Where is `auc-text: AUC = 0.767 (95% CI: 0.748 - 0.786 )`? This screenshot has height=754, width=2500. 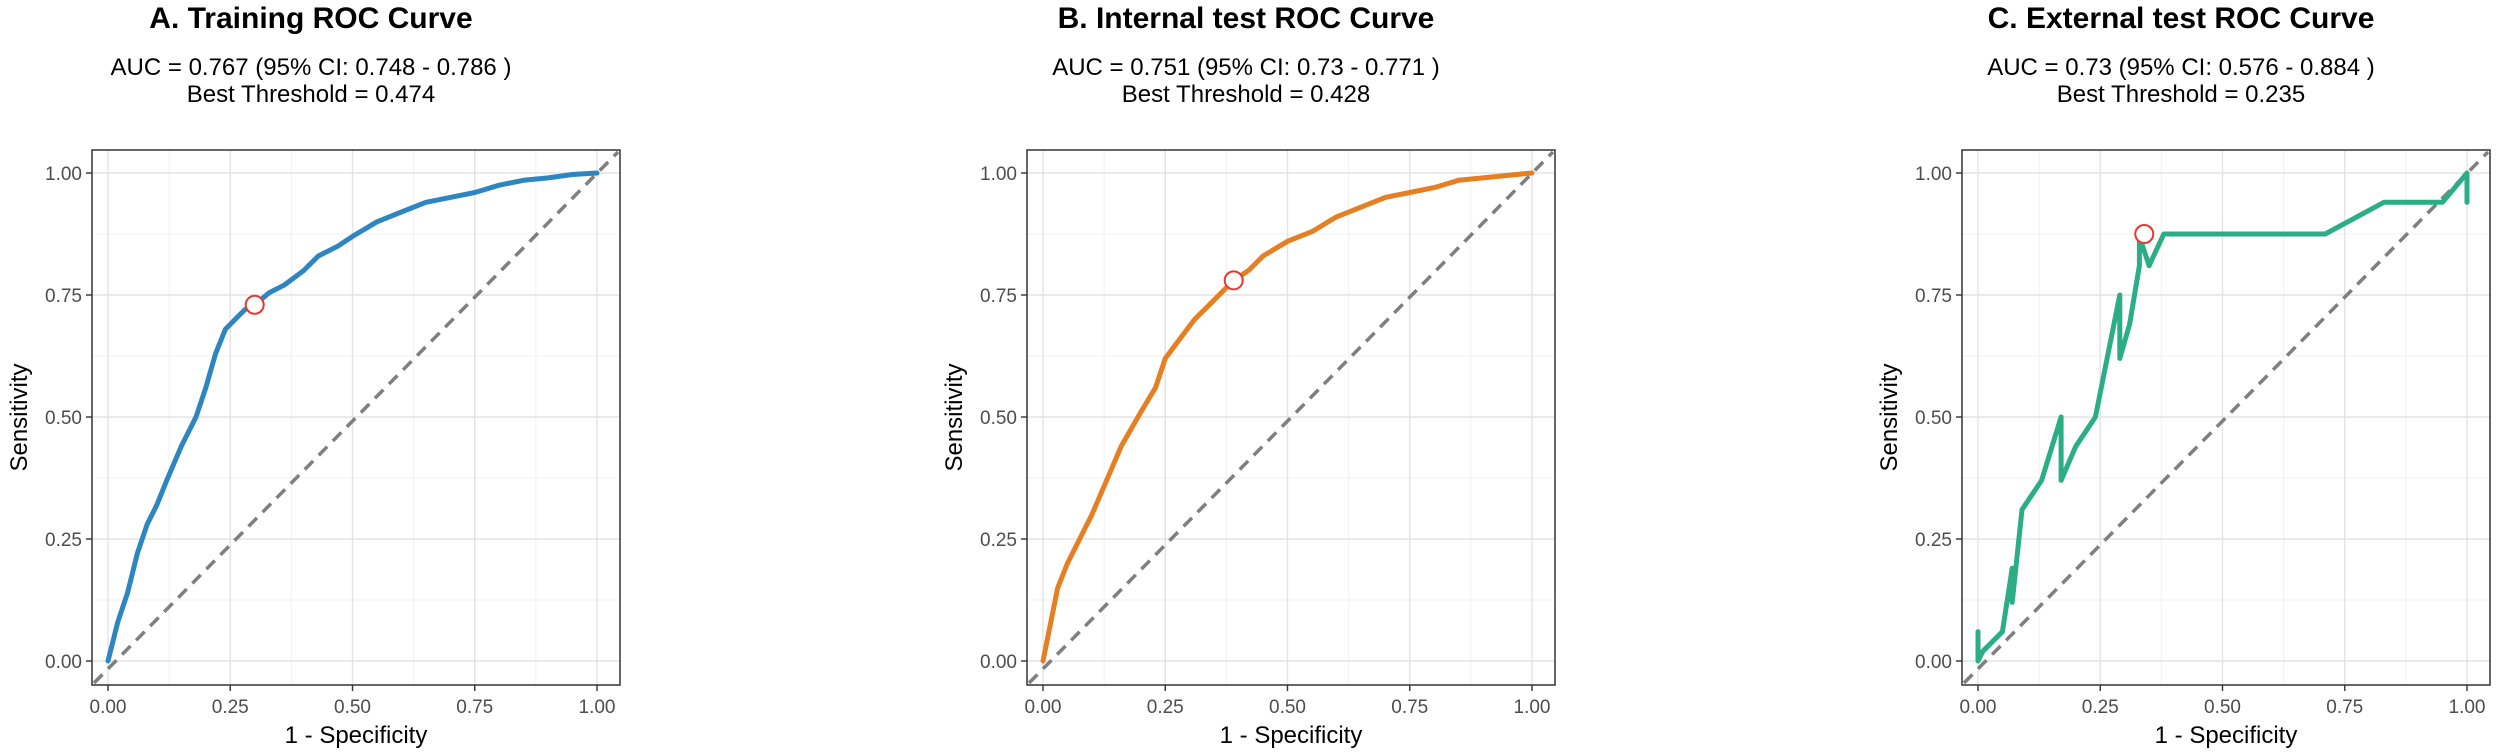
auc-text: AUC = 0.767 (95% CI: 0.748 - 0.786 ) is located at coordinates (311, 67).